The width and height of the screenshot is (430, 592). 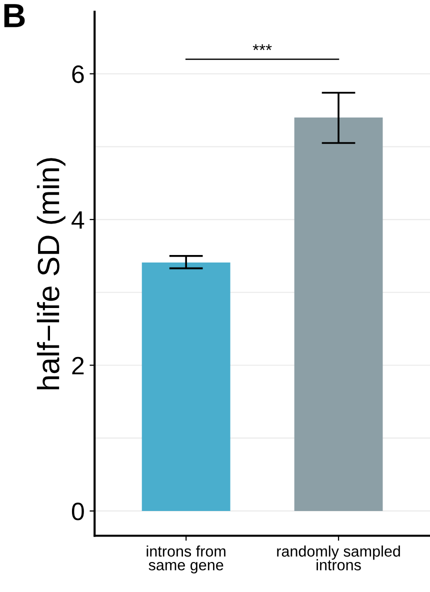 What do you see at coordinates (78, 220) in the screenshot?
I see `y-tick-label: 4` at bounding box center [78, 220].